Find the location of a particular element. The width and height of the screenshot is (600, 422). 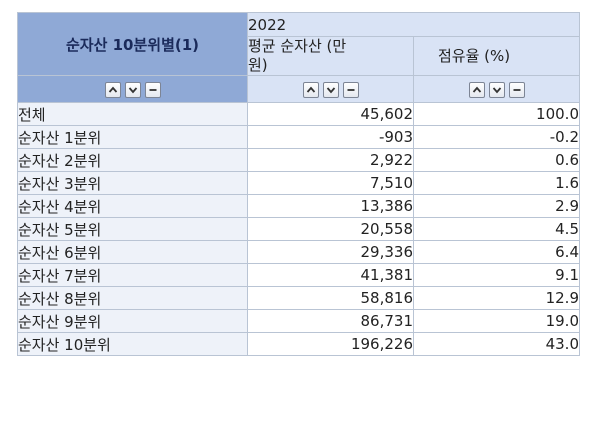

share-sort-descending-button is located at coordinates (496, 89).